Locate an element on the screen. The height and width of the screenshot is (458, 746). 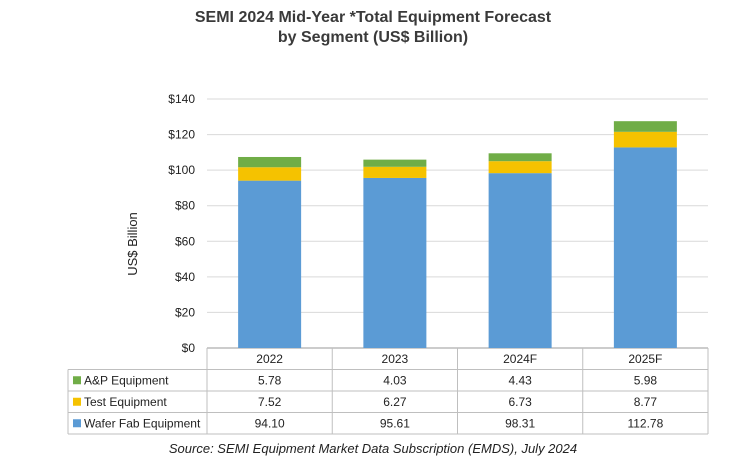
legend-swatch-a-p-equipment is located at coordinates (77, 380).